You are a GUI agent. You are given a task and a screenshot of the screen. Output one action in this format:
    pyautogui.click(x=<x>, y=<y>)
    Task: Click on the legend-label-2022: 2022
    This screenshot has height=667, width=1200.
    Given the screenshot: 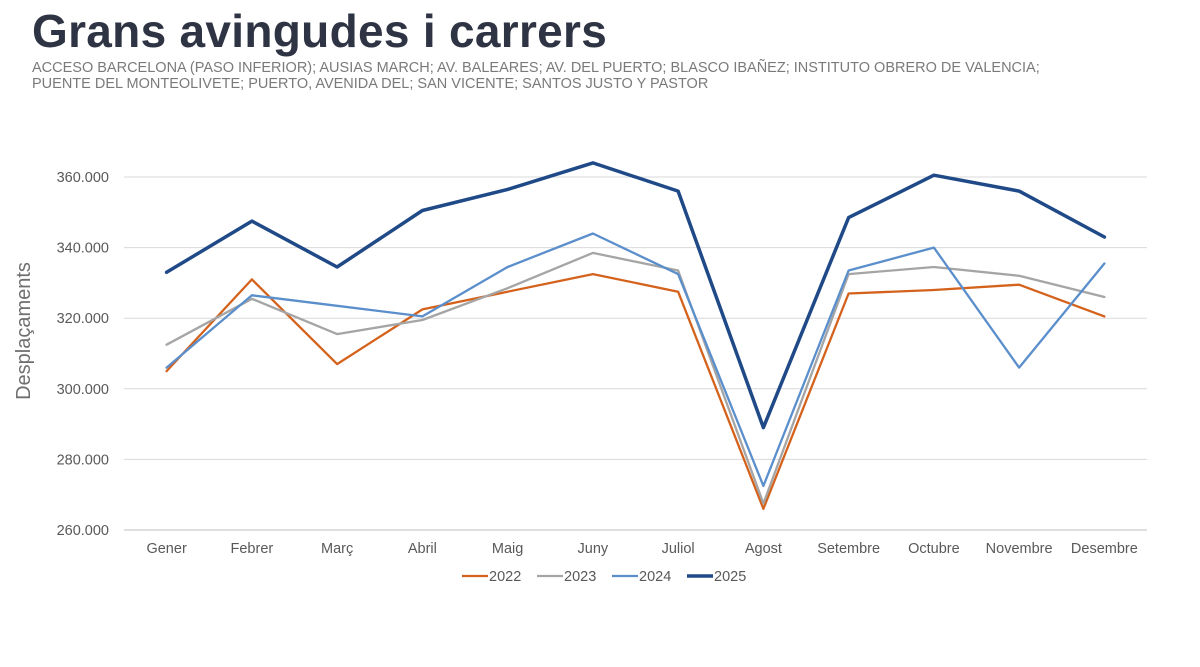 What is the action you would take?
    pyautogui.click(x=505, y=577)
    